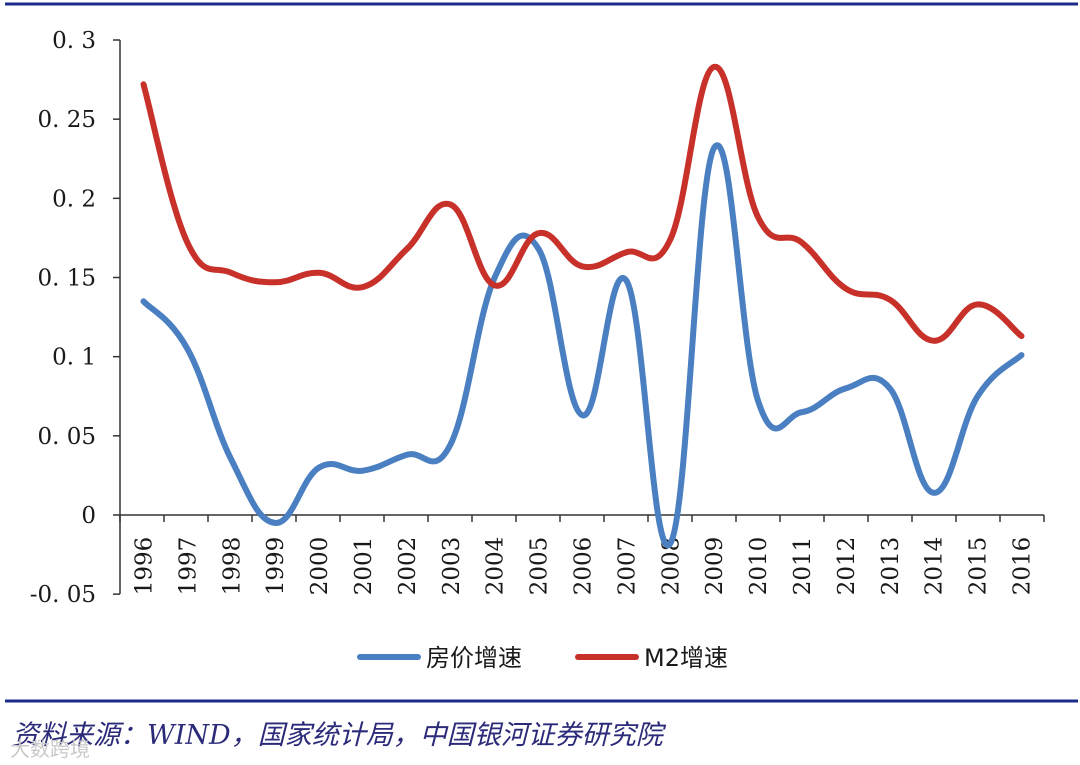 The width and height of the screenshot is (1080, 765). What do you see at coordinates (452, 566) in the screenshot?
I see `x-tick-label: 2003` at bounding box center [452, 566].